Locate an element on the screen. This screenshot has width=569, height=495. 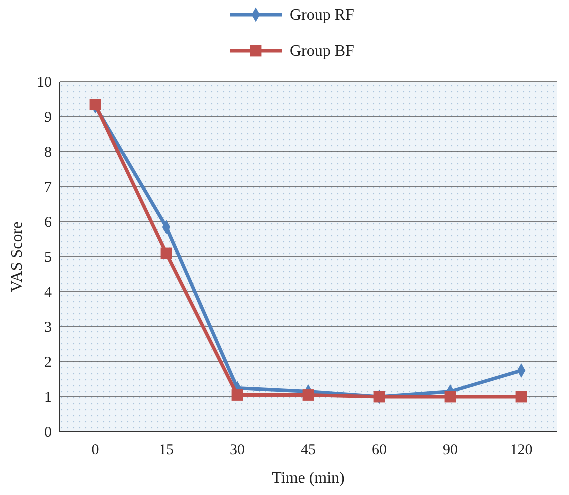
y-tick-label: 0 is located at coordinates (48, 432).